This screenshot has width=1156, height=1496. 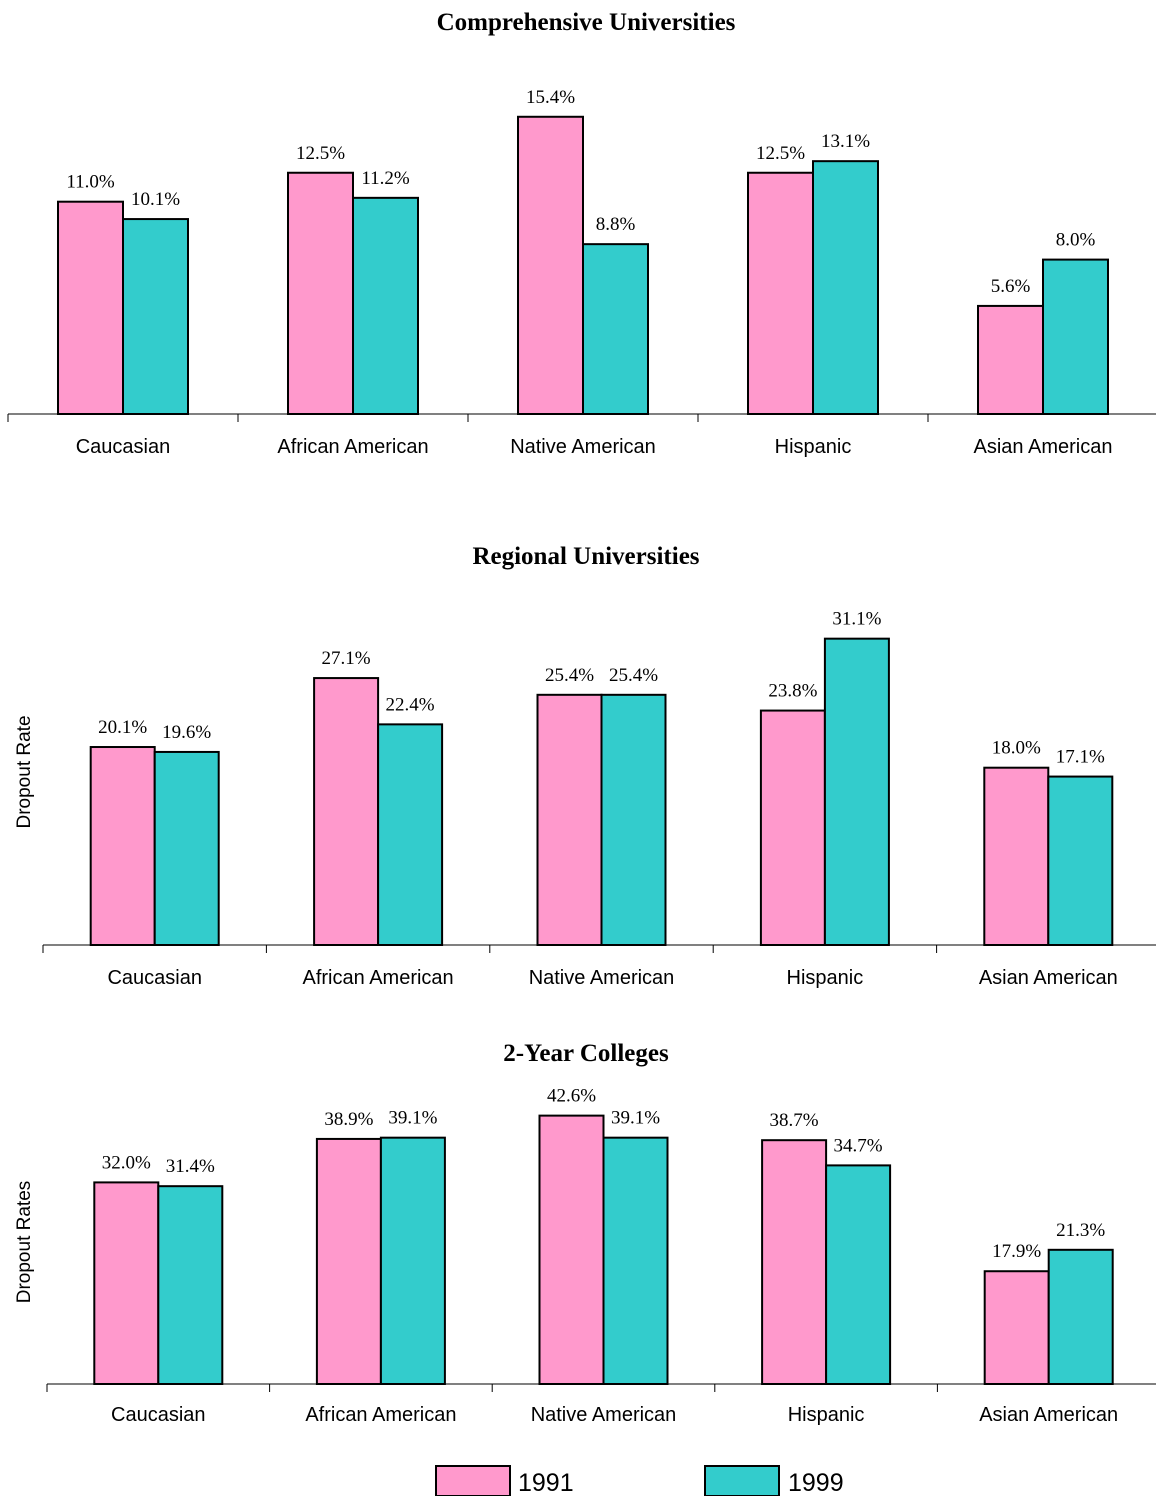 What do you see at coordinates (155, 199) in the screenshot?
I see `data-label: 10.1%` at bounding box center [155, 199].